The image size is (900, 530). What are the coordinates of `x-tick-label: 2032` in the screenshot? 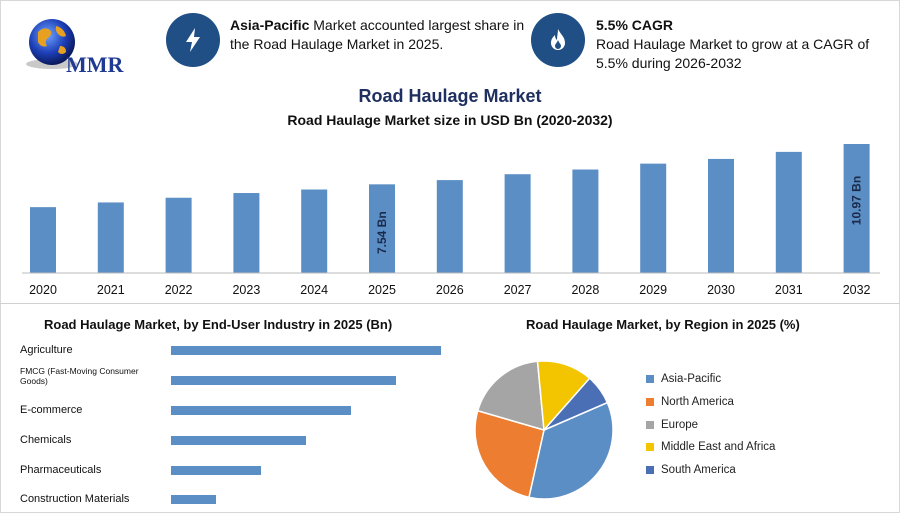 It's located at (857, 290).